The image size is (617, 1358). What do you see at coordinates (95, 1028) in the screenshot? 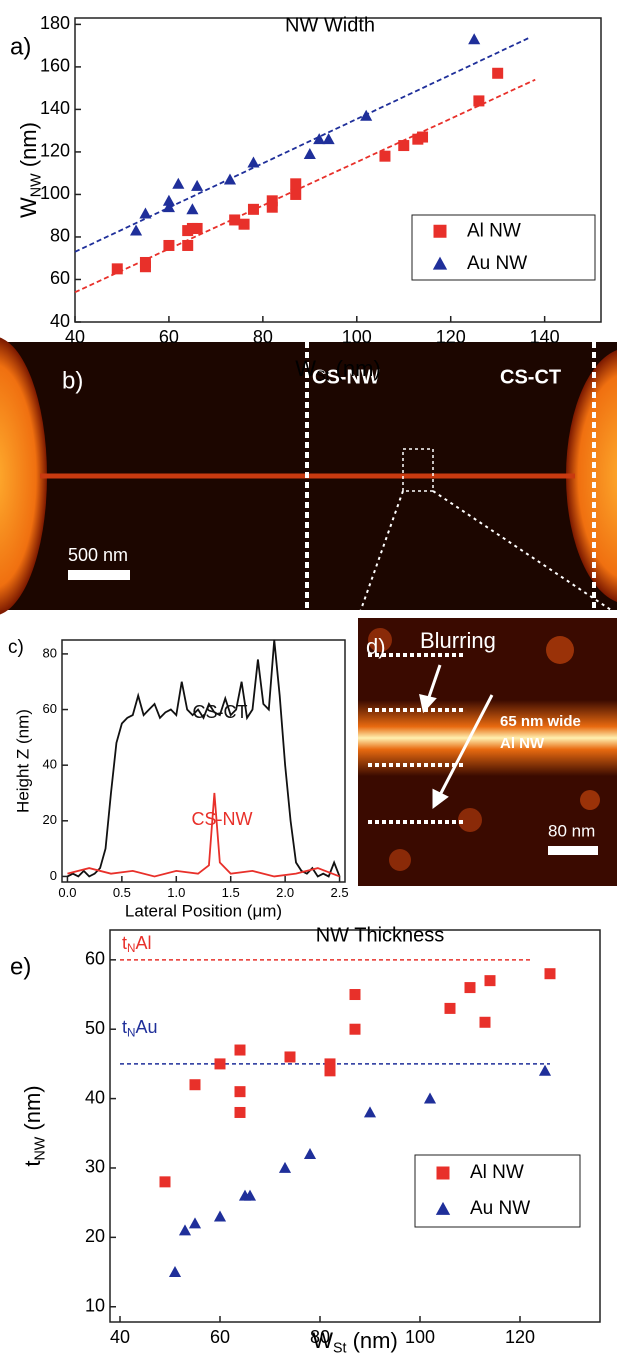
I see `y-tick-label: 50` at bounding box center [95, 1028].